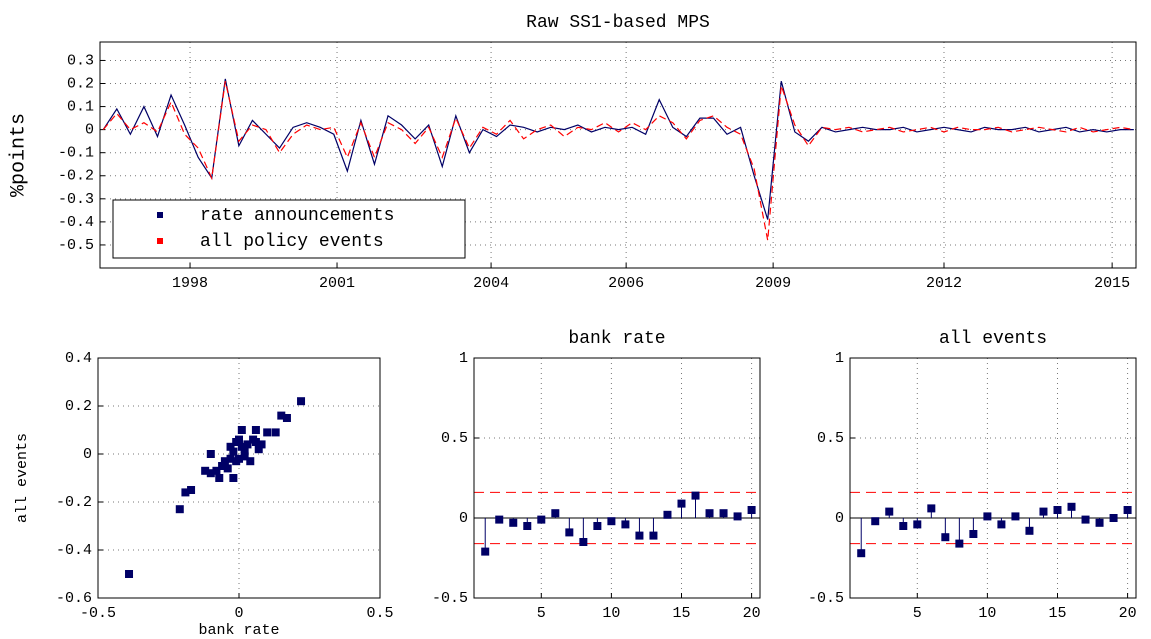 The image size is (1151, 639). Describe the element at coordinates (993, 339) in the screenshot. I see `chart-title: all events` at that location.